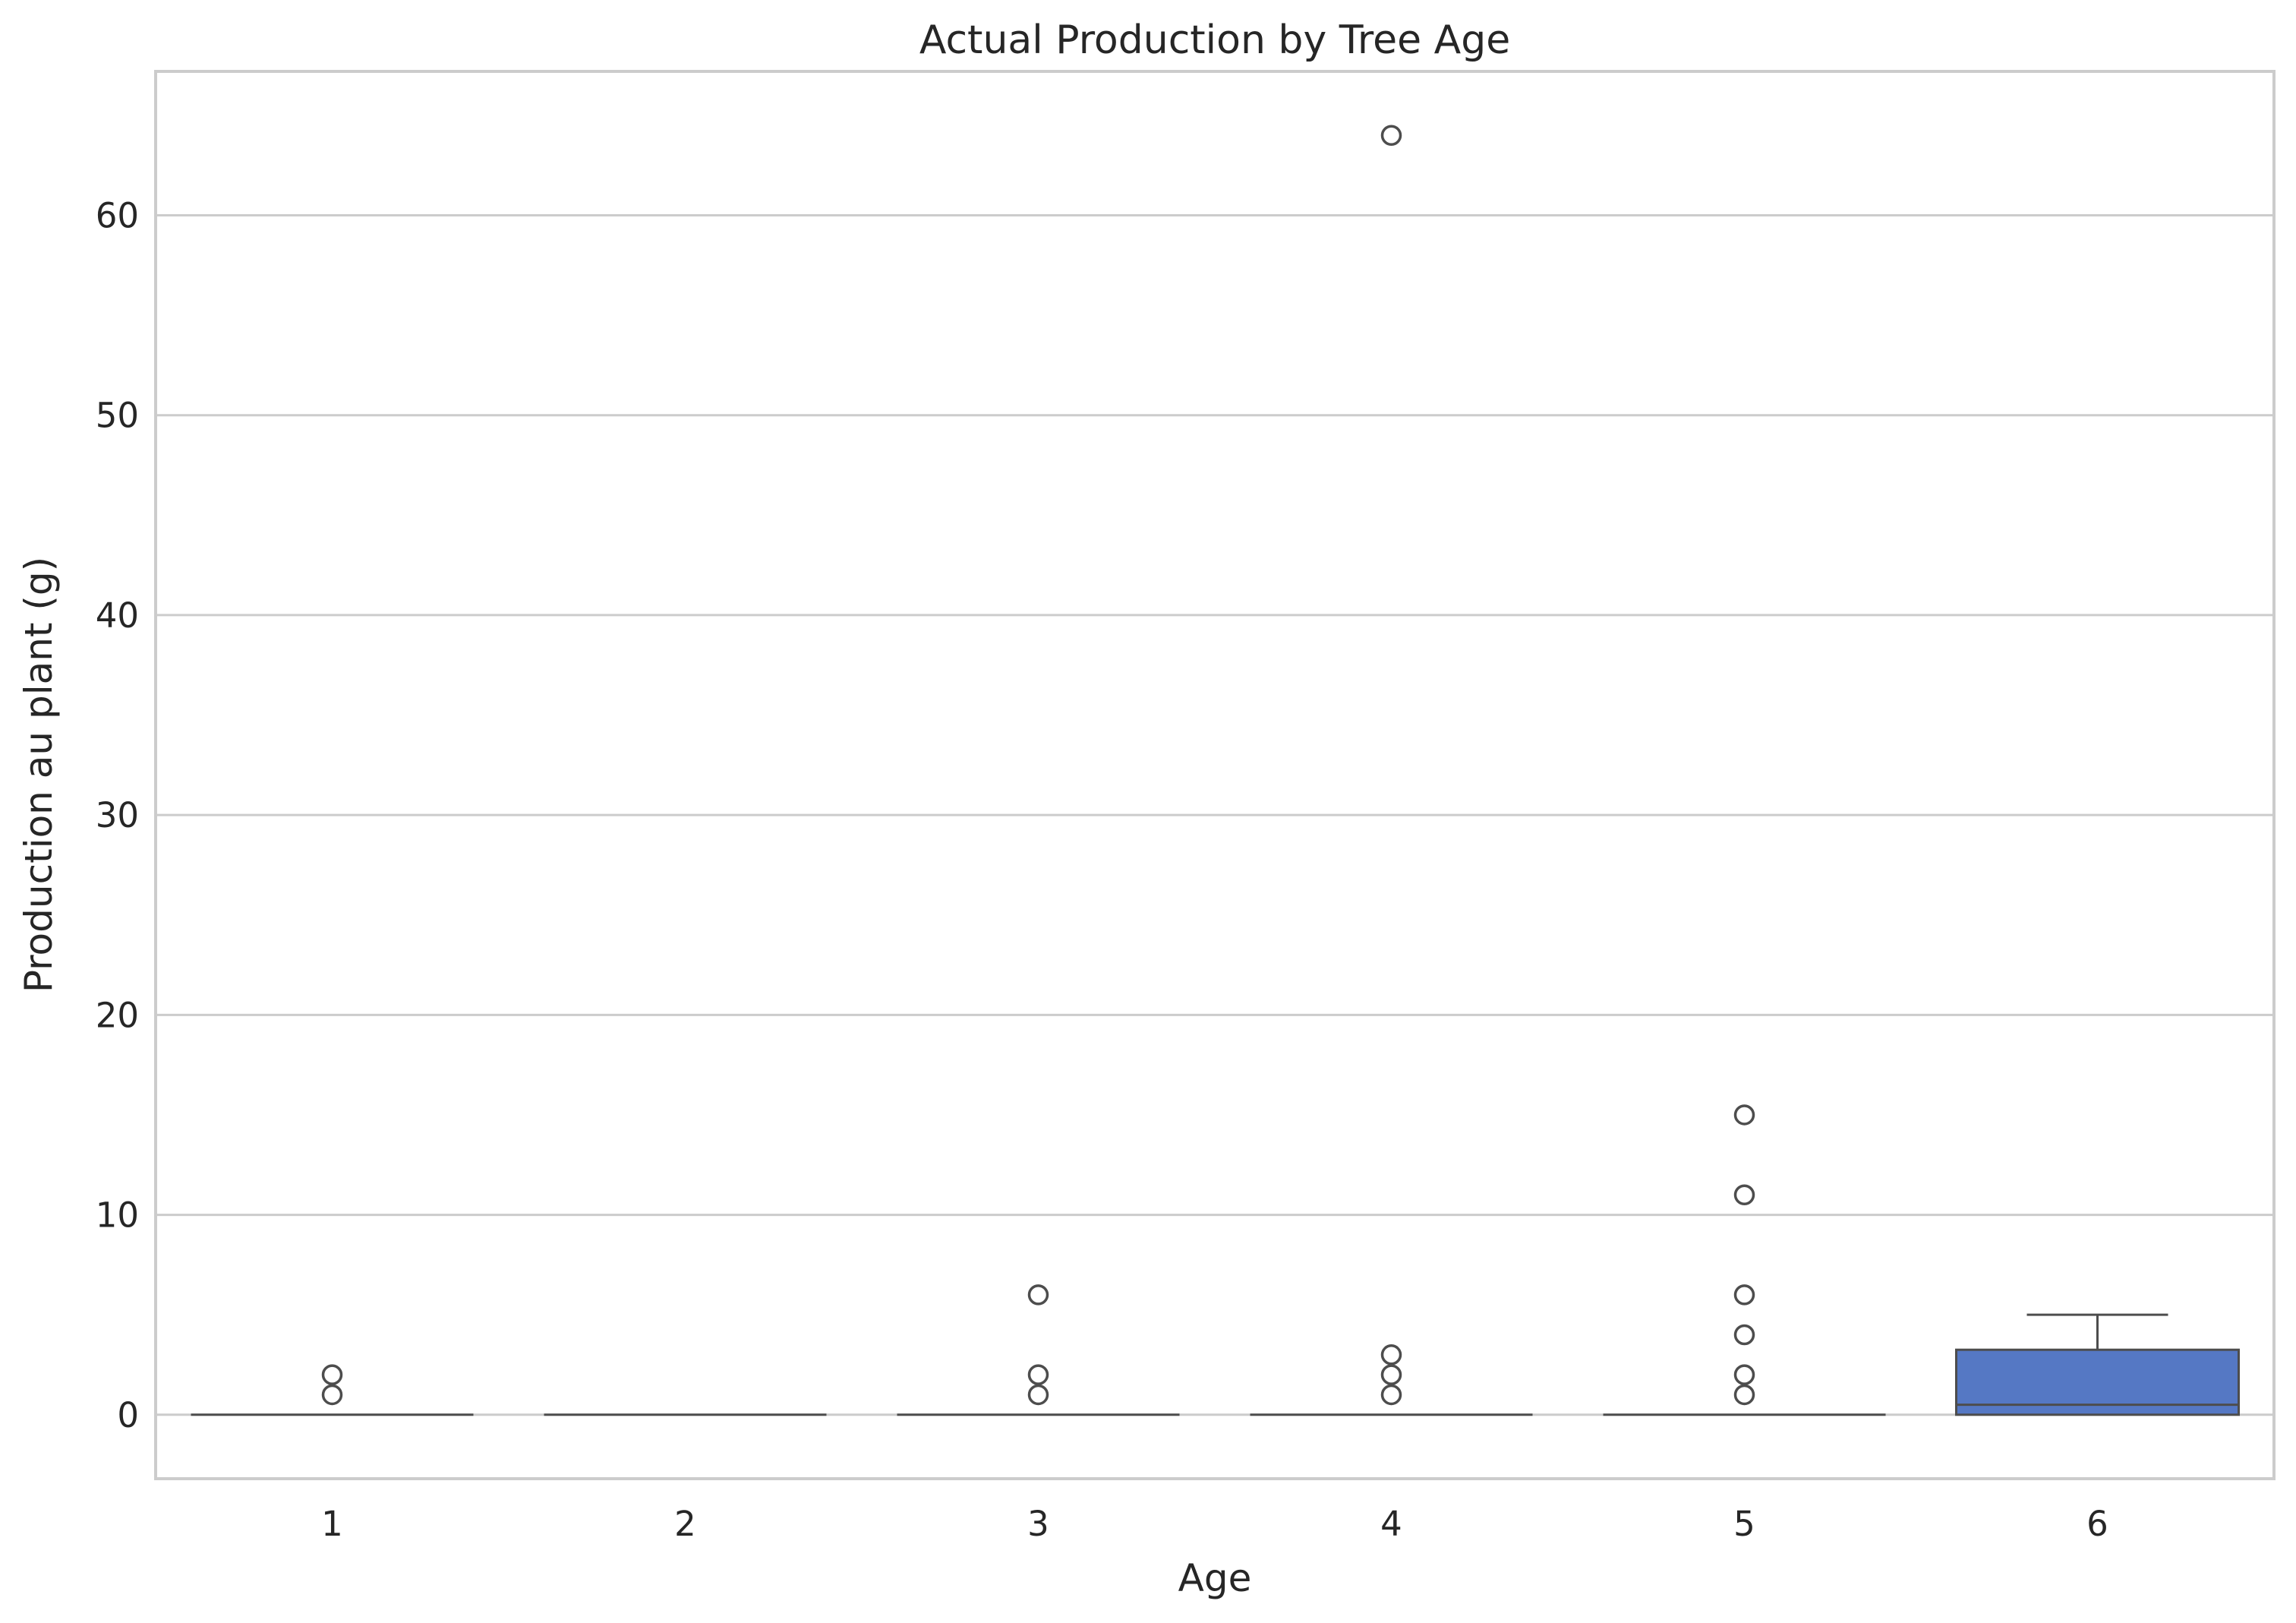  Describe the element at coordinates (117, 1015) in the screenshot. I see `y-tick-label: 20` at that location.